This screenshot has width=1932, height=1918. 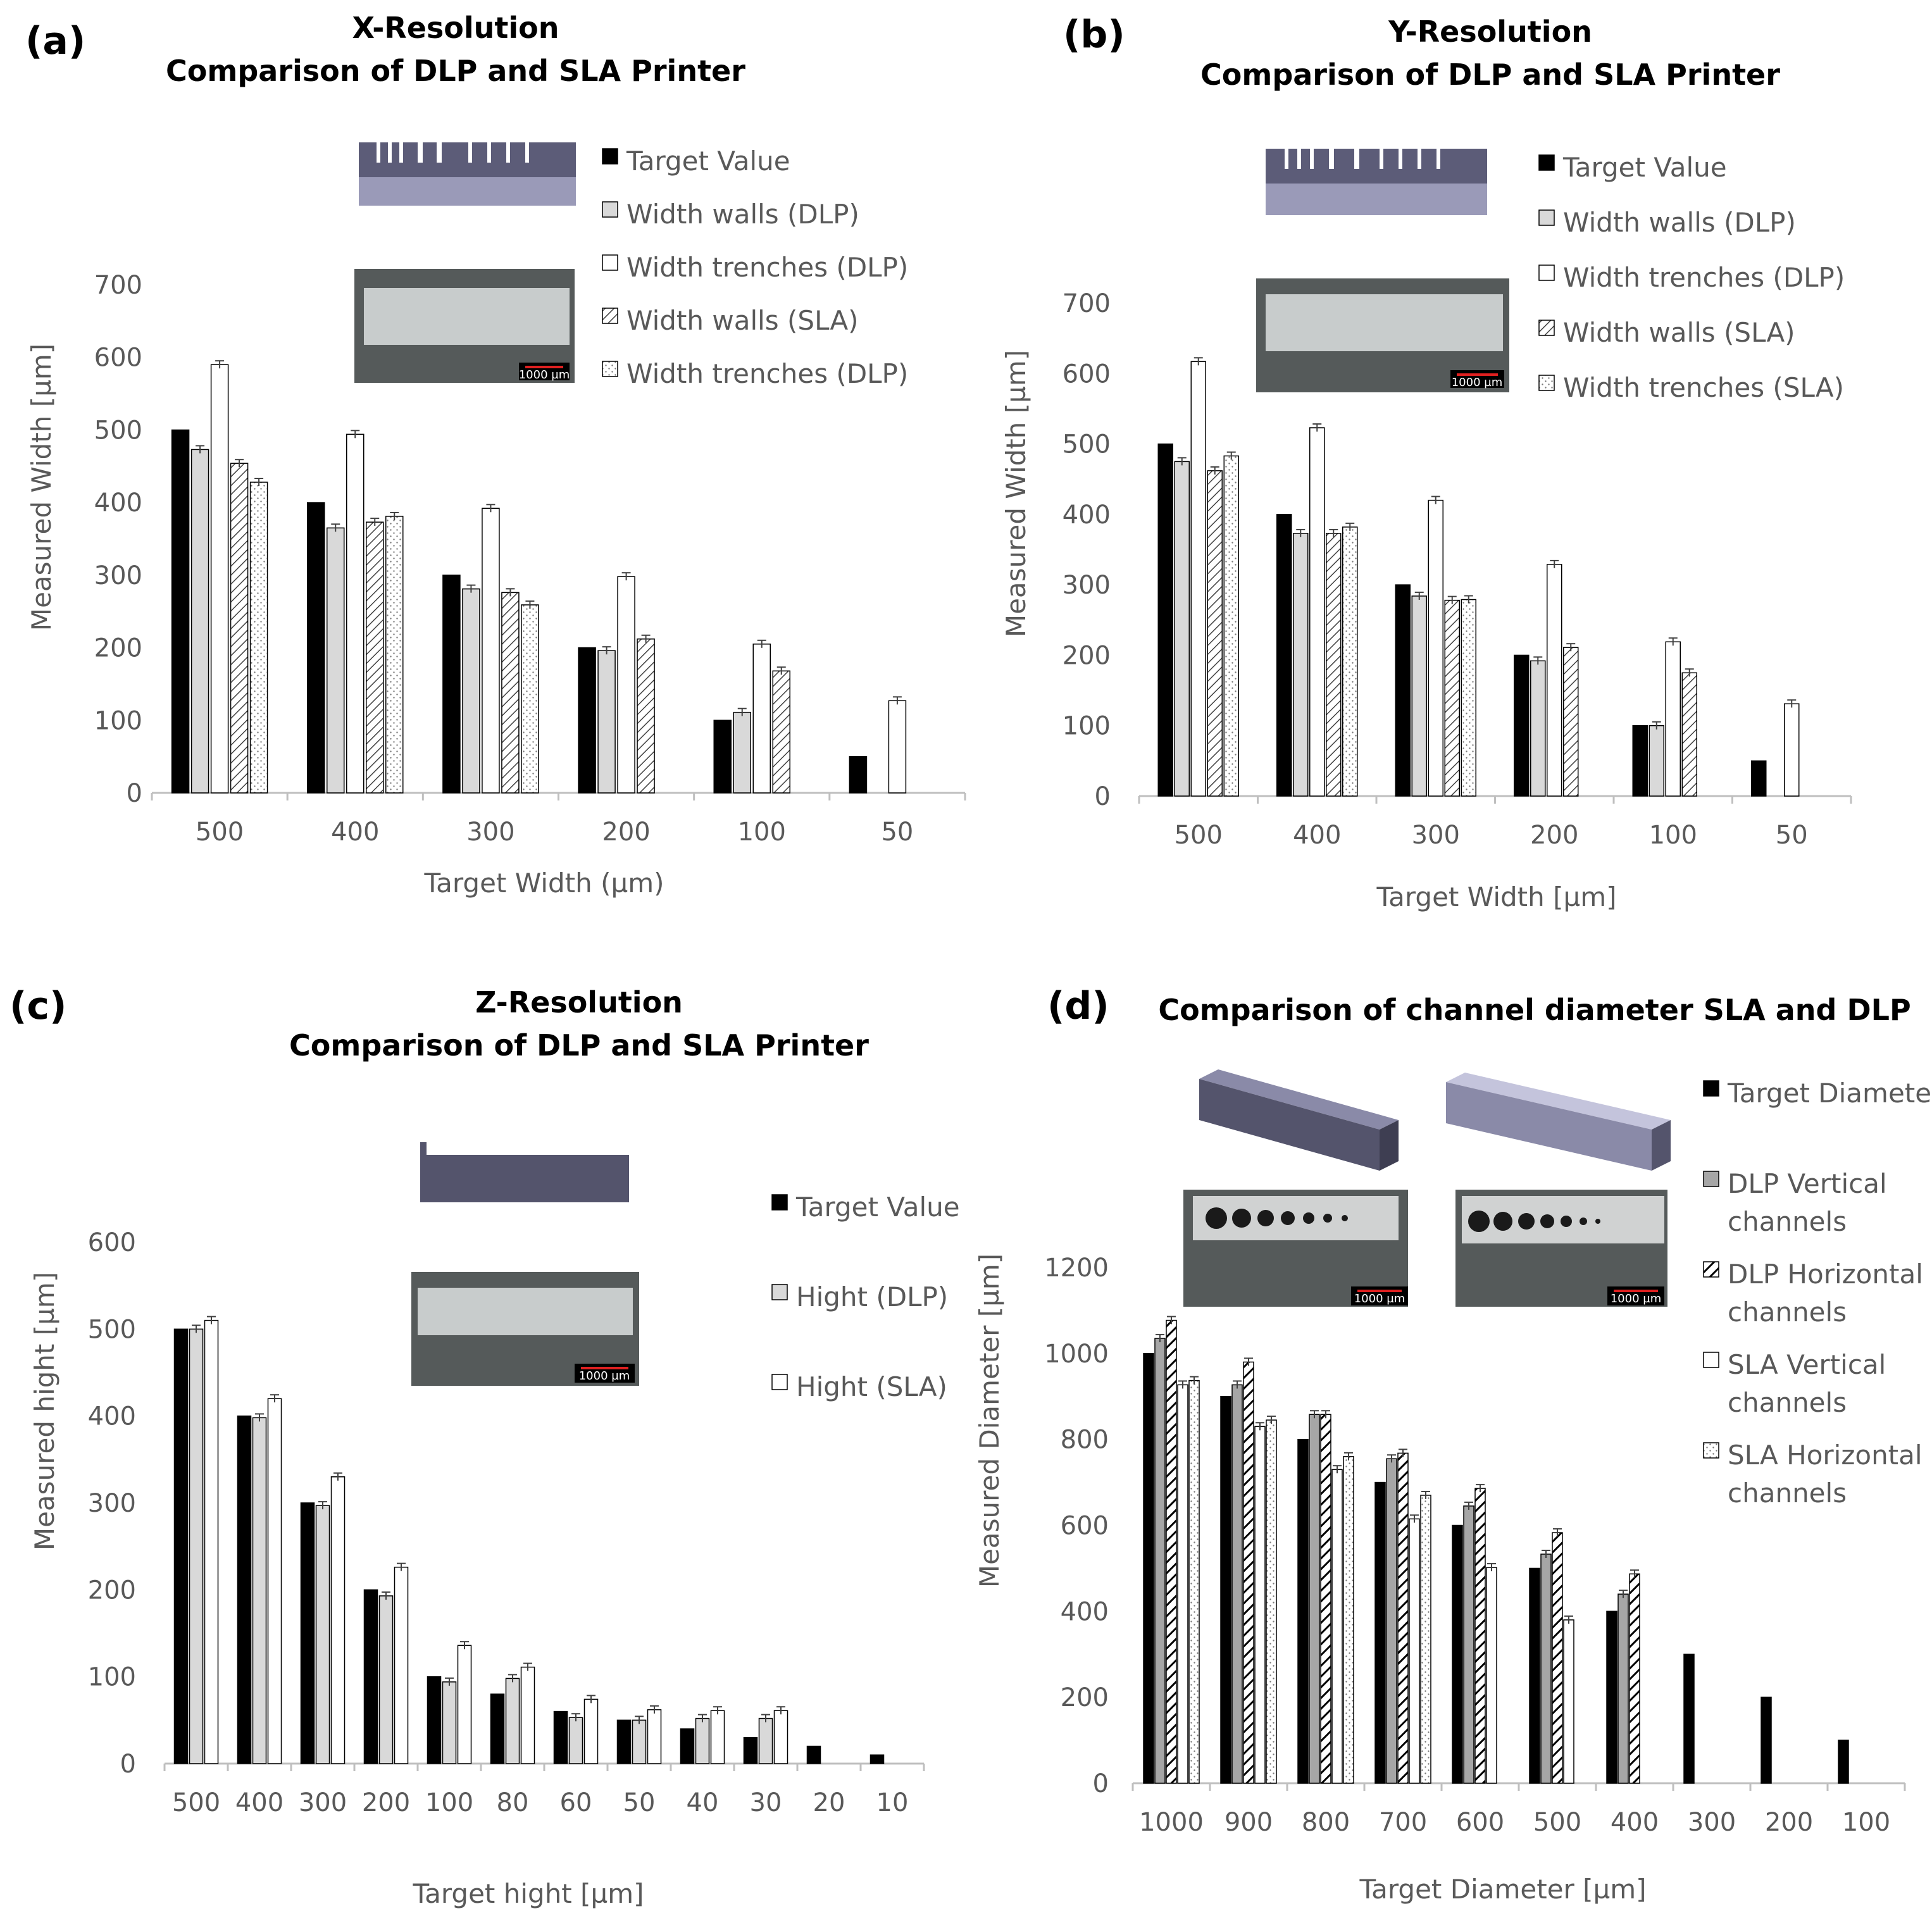 I want to click on y-tick-label: 0, so click(x=1101, y=1783).